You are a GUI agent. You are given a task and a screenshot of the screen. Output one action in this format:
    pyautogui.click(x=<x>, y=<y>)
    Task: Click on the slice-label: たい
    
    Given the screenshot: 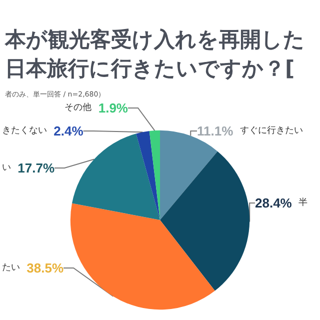 What is the action you would take?
    pyautogui.click(x=11, y=268)
    